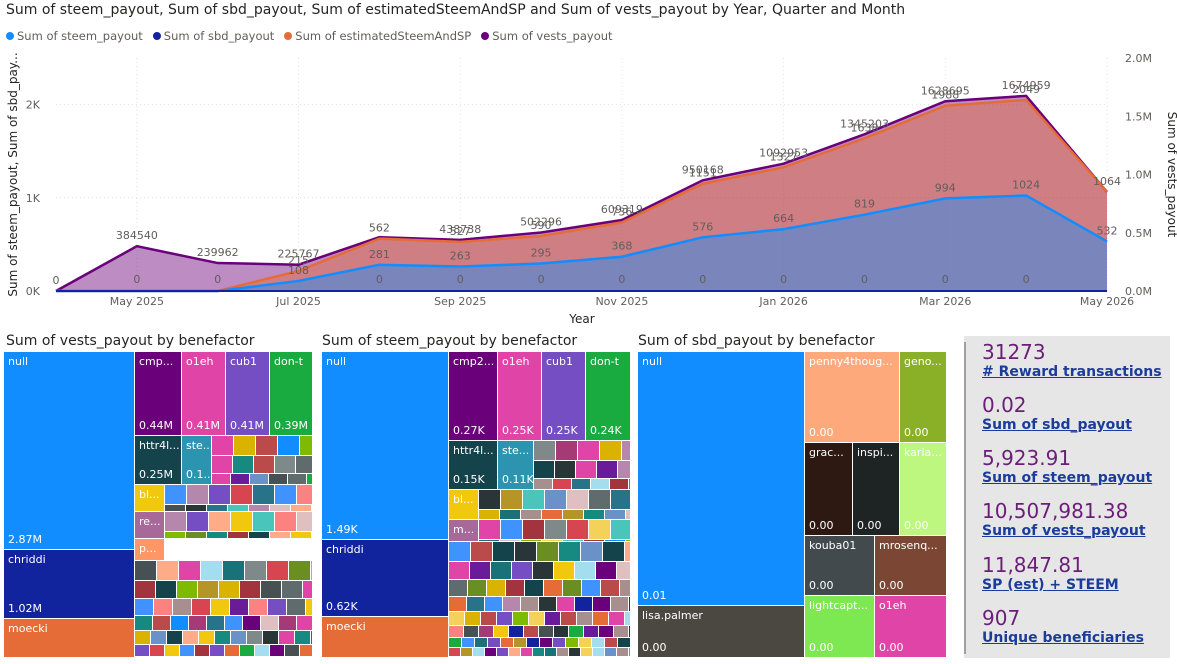  Describe the element at coordinates (385, 637) in the screenshot. I see `treemap-cell-moecki: moecki` at that location.